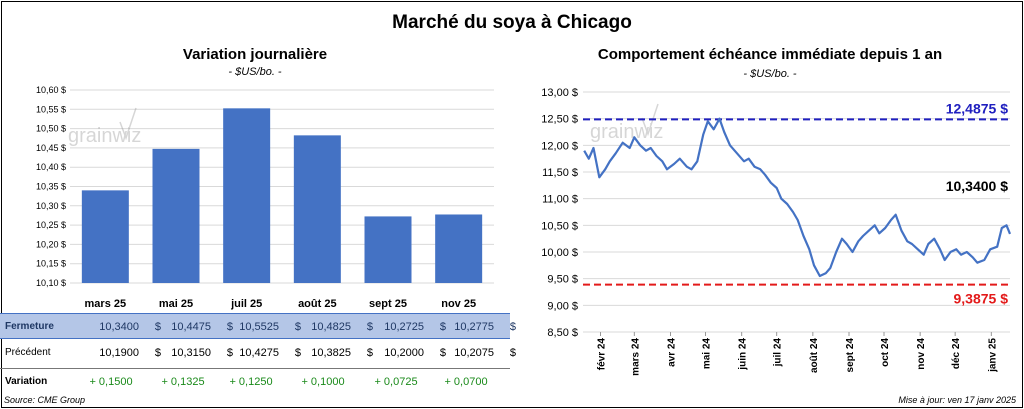  I want to click on update-note: Mise à jour: ven 17 janv 2025, so click(957, 400).